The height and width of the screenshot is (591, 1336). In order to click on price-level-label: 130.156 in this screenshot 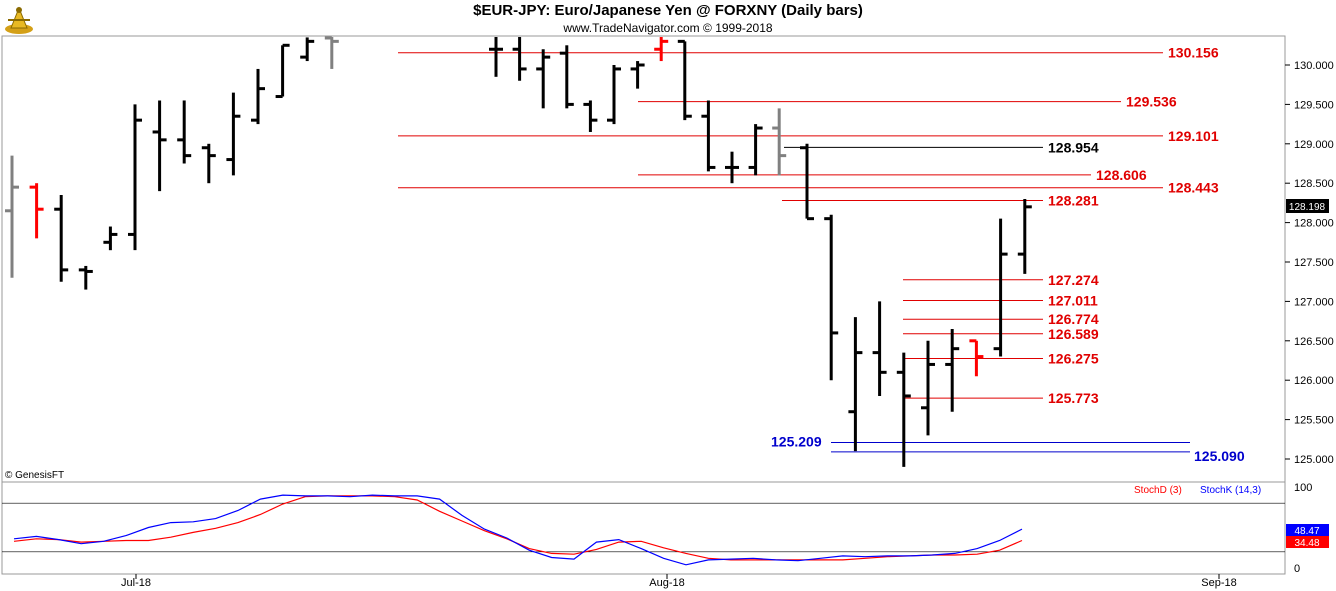, I will do `click(1193, 53)`.